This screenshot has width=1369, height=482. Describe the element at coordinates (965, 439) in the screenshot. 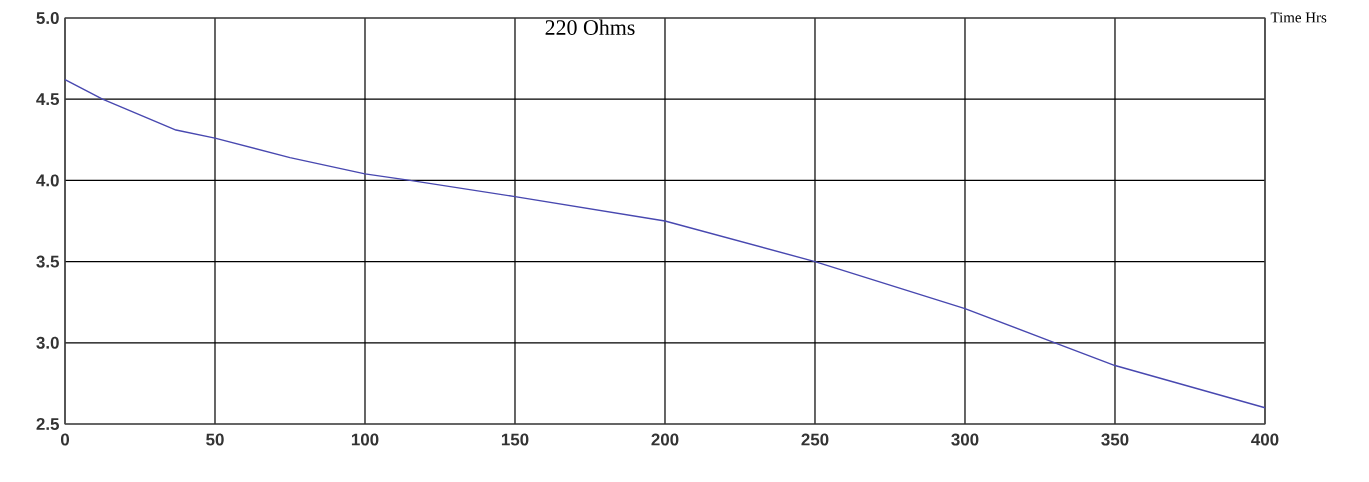

I see `x-tick-label: 300` at that location.